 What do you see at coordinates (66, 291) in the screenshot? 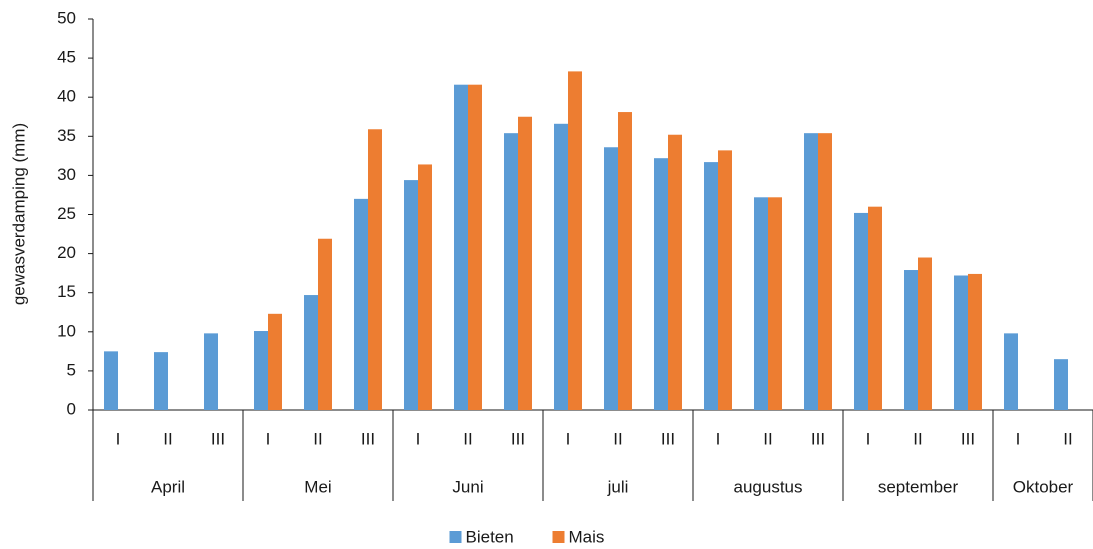
I see `y-tick-label: 15` at bounding box center [66, 291].